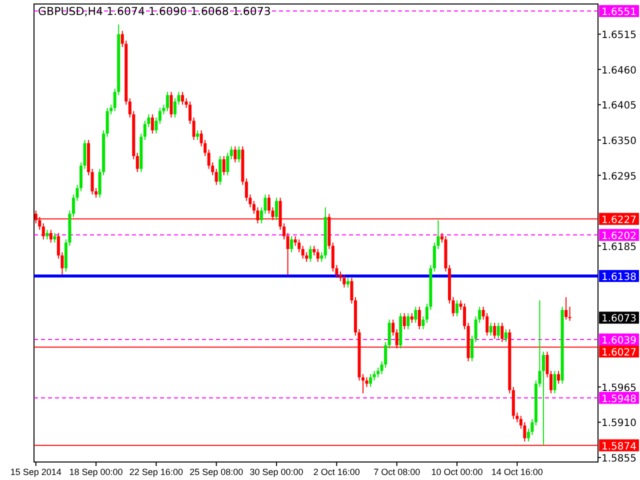 Image resolution: width=640 pixels, height=480 pixels. Describe the element at coordinates (619, 388) in the screenshot. I see `y-tick-label: 1.5965` at that location.